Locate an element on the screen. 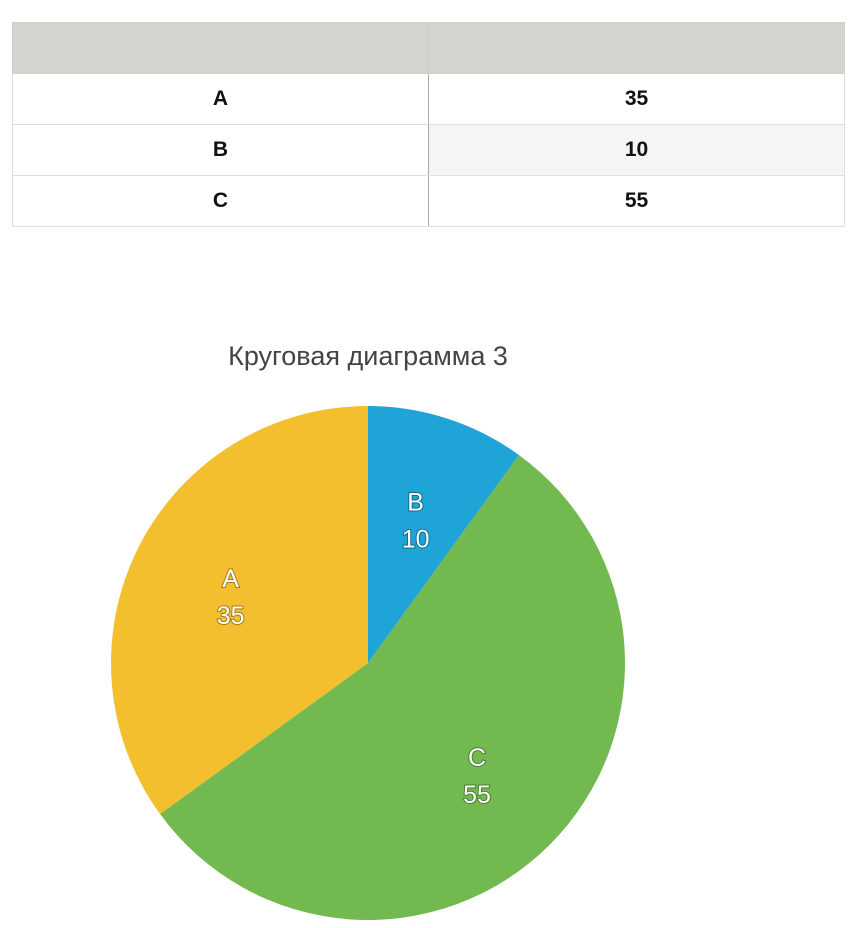  slice-category-label: C is located at coordinates (477, 758).